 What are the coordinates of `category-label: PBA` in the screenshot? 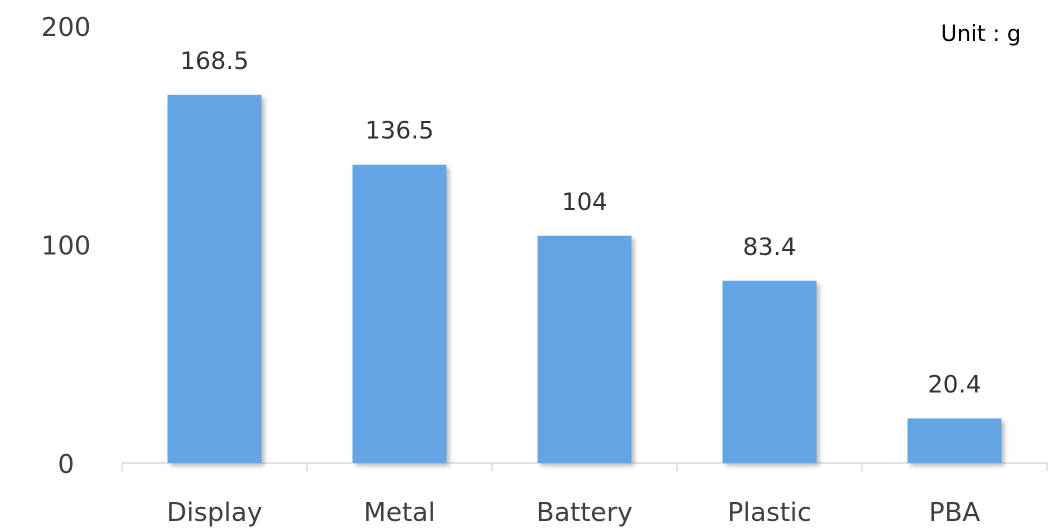 It's located at (955, 513).